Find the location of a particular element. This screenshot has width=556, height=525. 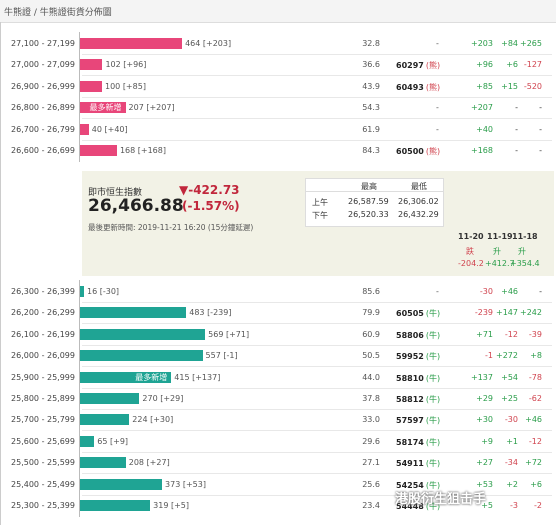

daily-change: -239 is located at coordinates (483, 313).